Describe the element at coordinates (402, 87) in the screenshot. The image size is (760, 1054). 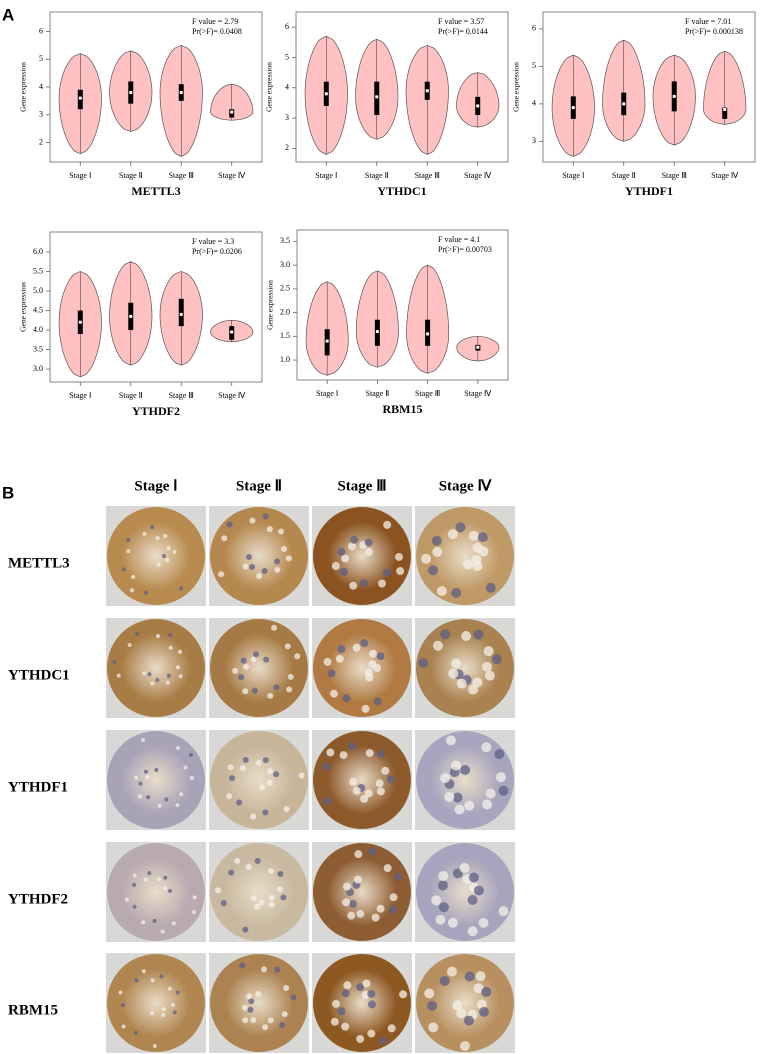
I see `plot-frame` at that location.